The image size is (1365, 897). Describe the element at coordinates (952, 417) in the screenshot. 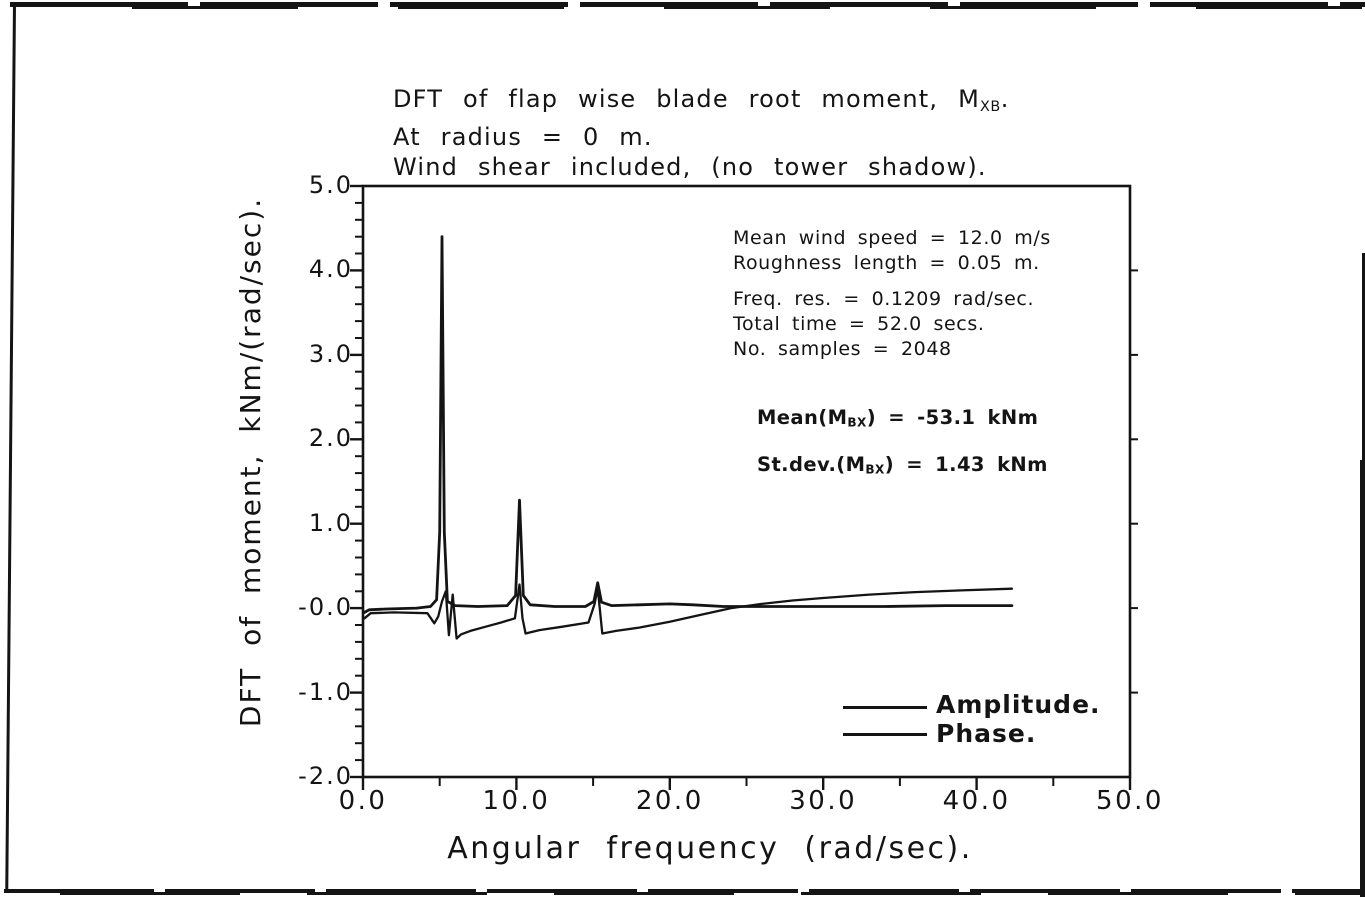

I see `mean-value: ) = -53.1 kNm` at that location.